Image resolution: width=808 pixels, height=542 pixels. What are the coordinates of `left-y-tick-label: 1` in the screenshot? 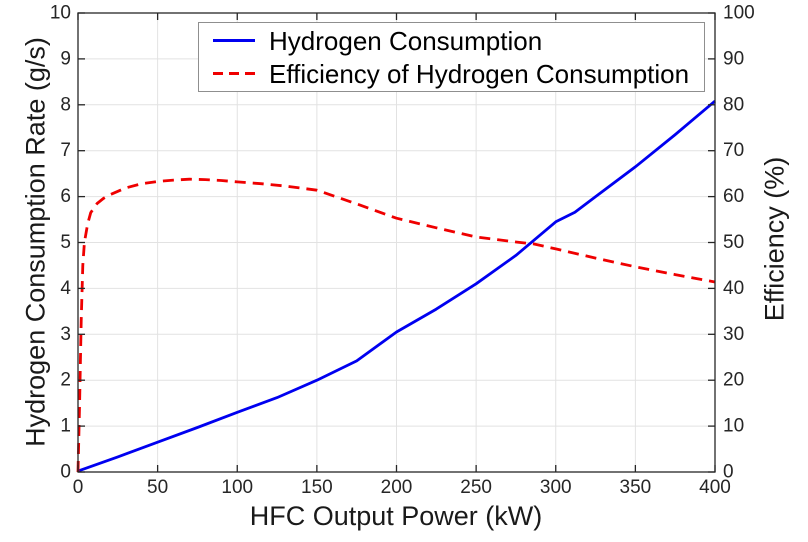 It's located at (65, 426).